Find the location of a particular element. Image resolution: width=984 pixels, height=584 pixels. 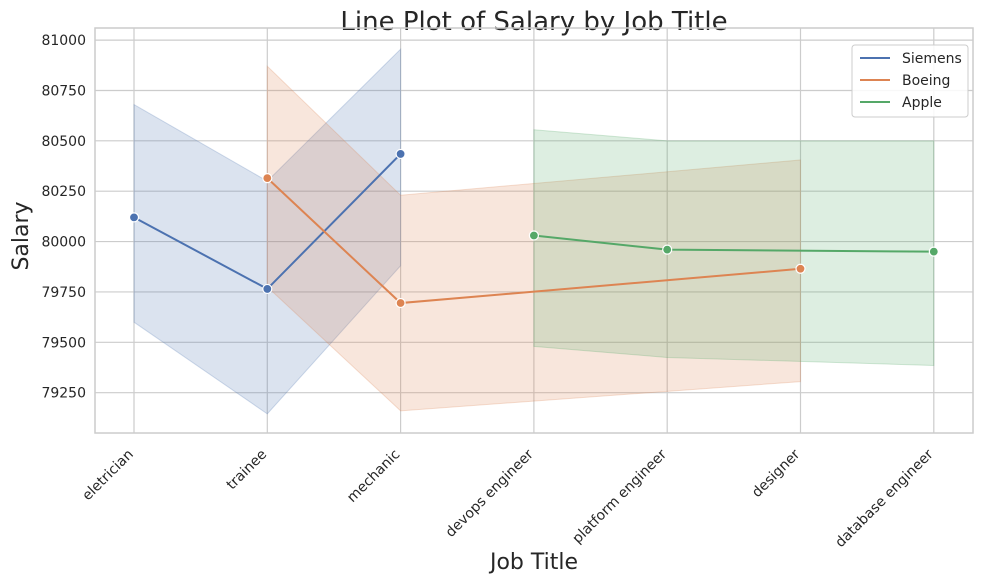

y-tick-label: 80250 is located at coordinates (63, 192).